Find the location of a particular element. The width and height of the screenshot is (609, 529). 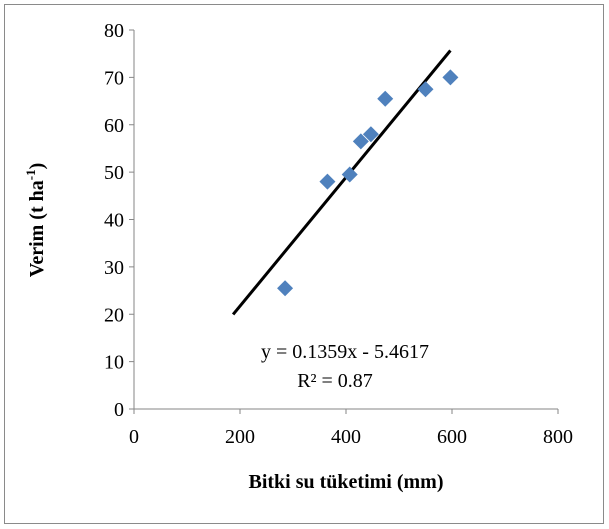

data-points is located at coordinates (368, 183).